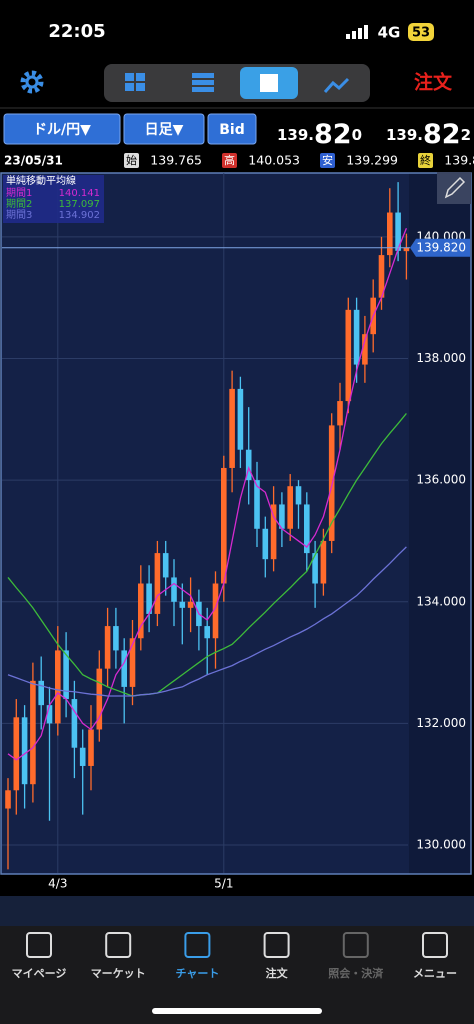 The width and height of the screenshot is (474, 1024). I want to click on current-price-tag, so click(440, 247).